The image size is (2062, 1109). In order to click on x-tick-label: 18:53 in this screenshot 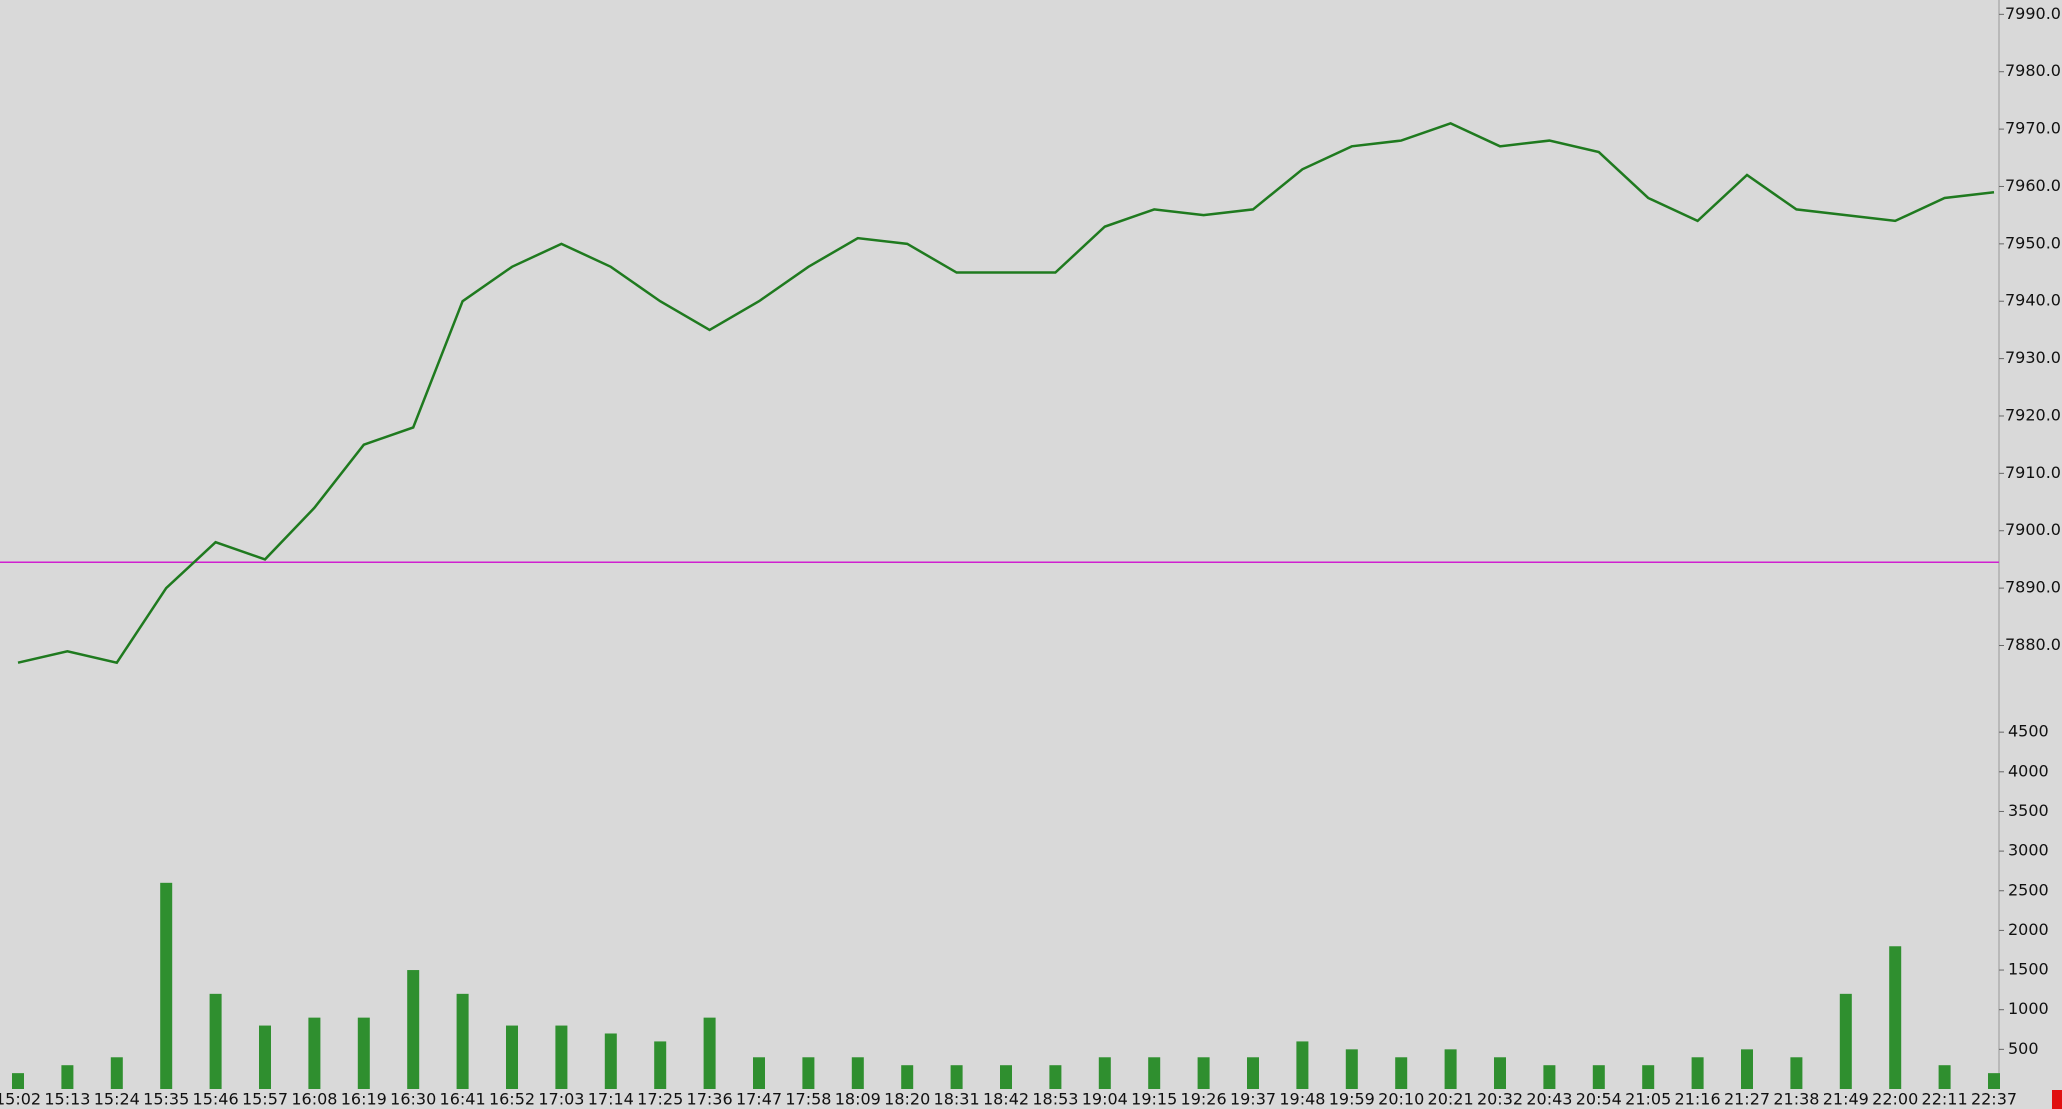, I will do `click(1055, 1099)`.